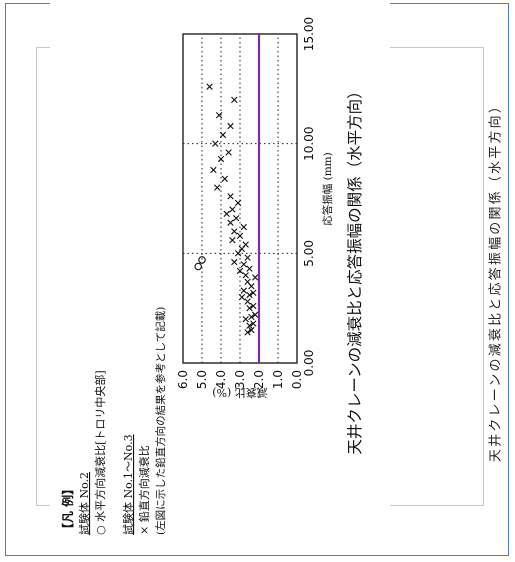 This screenshot has width=515, height=562. I want to click on y-tick-label: 2.0, so click(259, 379).